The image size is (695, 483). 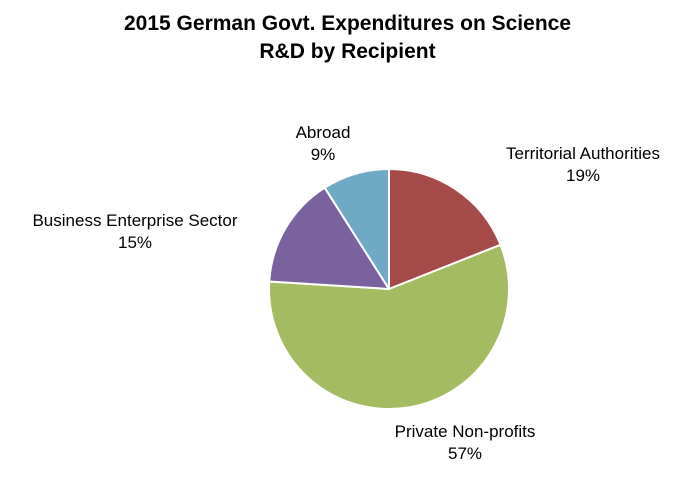 I want to click on slice-percent: 57%, so click(x=465, y=453).